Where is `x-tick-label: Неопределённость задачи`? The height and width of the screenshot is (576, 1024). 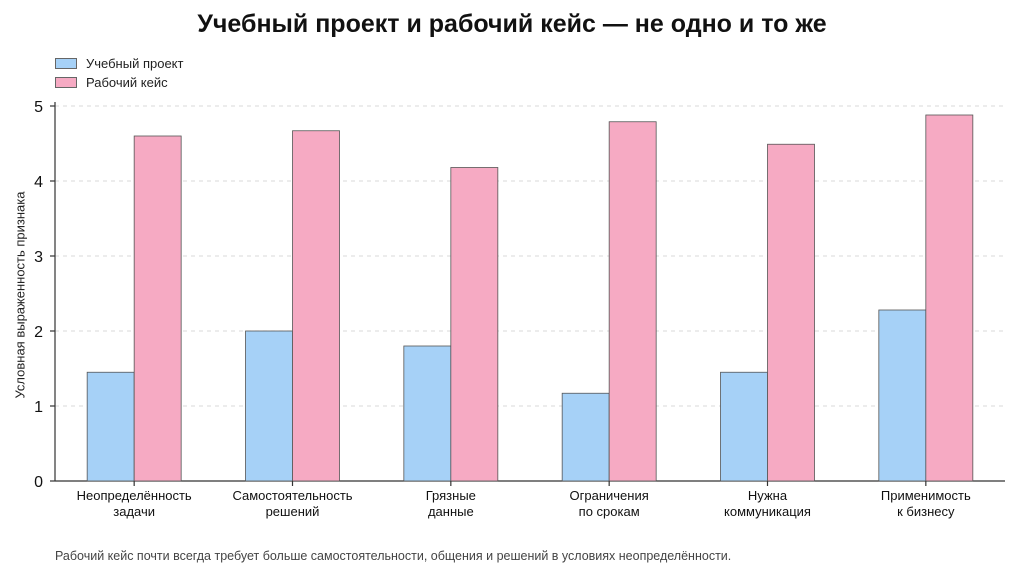
x-tick-label: Неопределённость задачи is located at coordinates (134, 503).